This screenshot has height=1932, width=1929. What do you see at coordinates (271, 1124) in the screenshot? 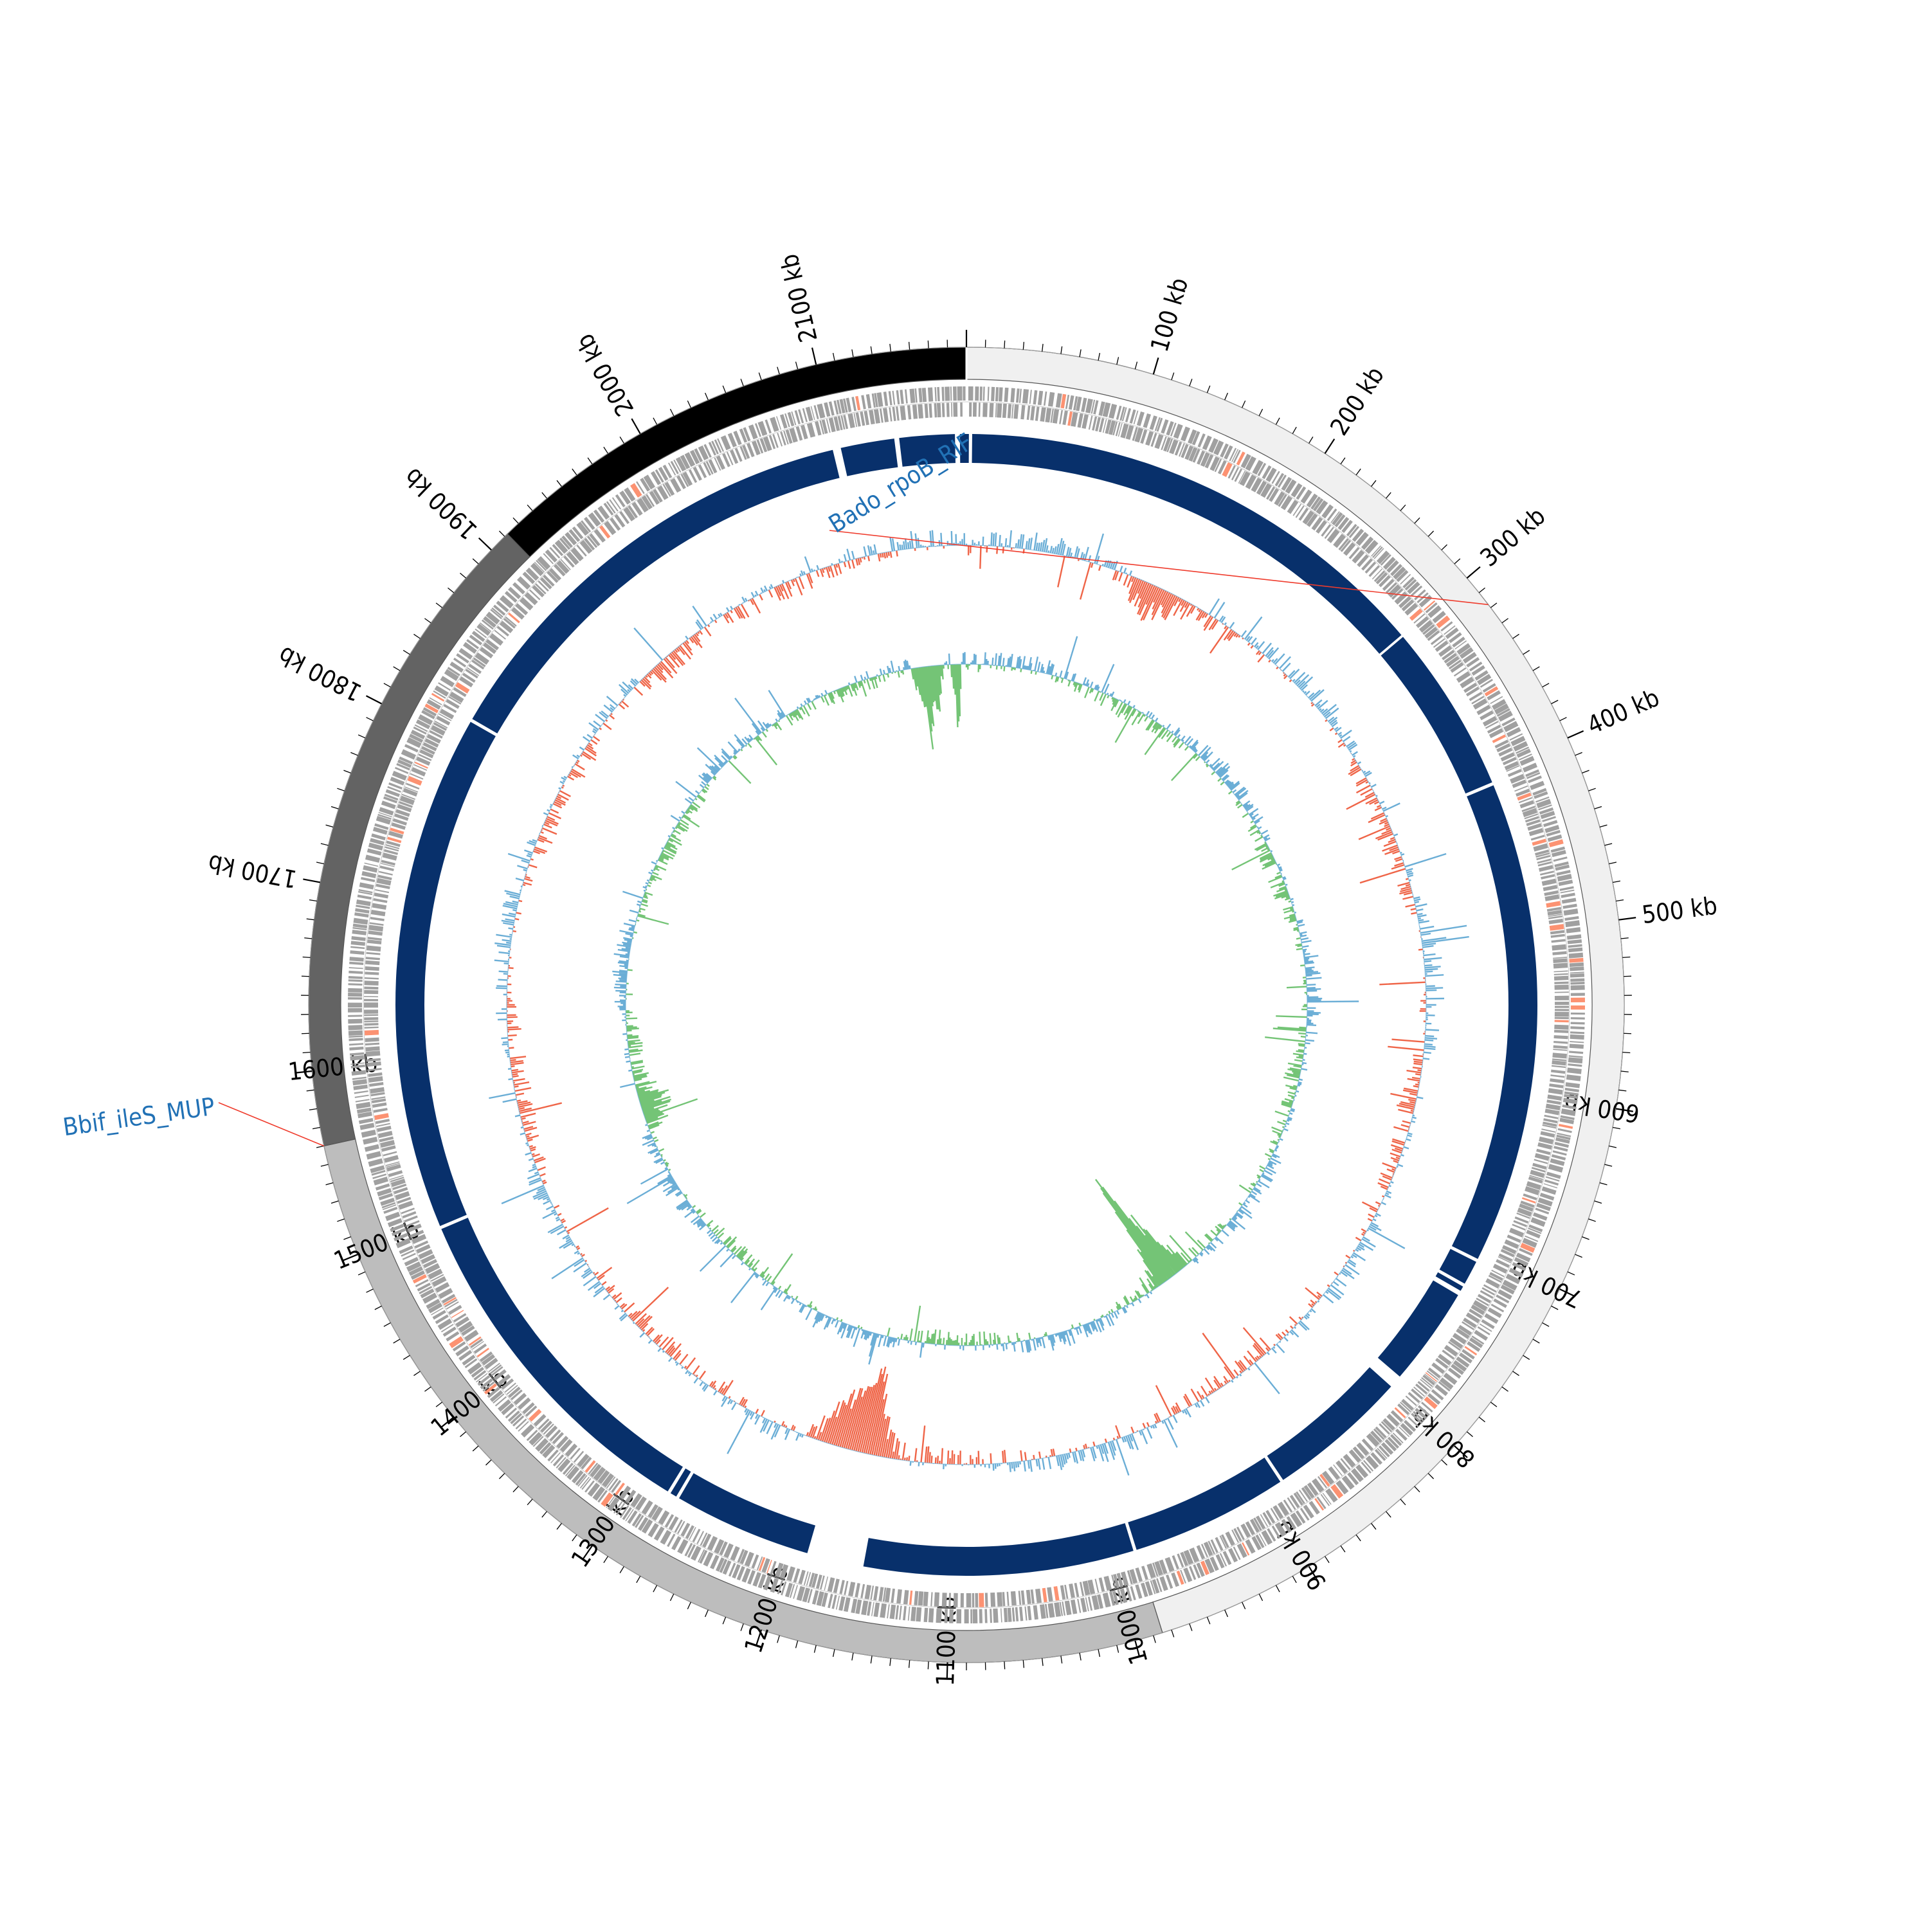
I see `annotation-line` at bounding box center [271, 1124].